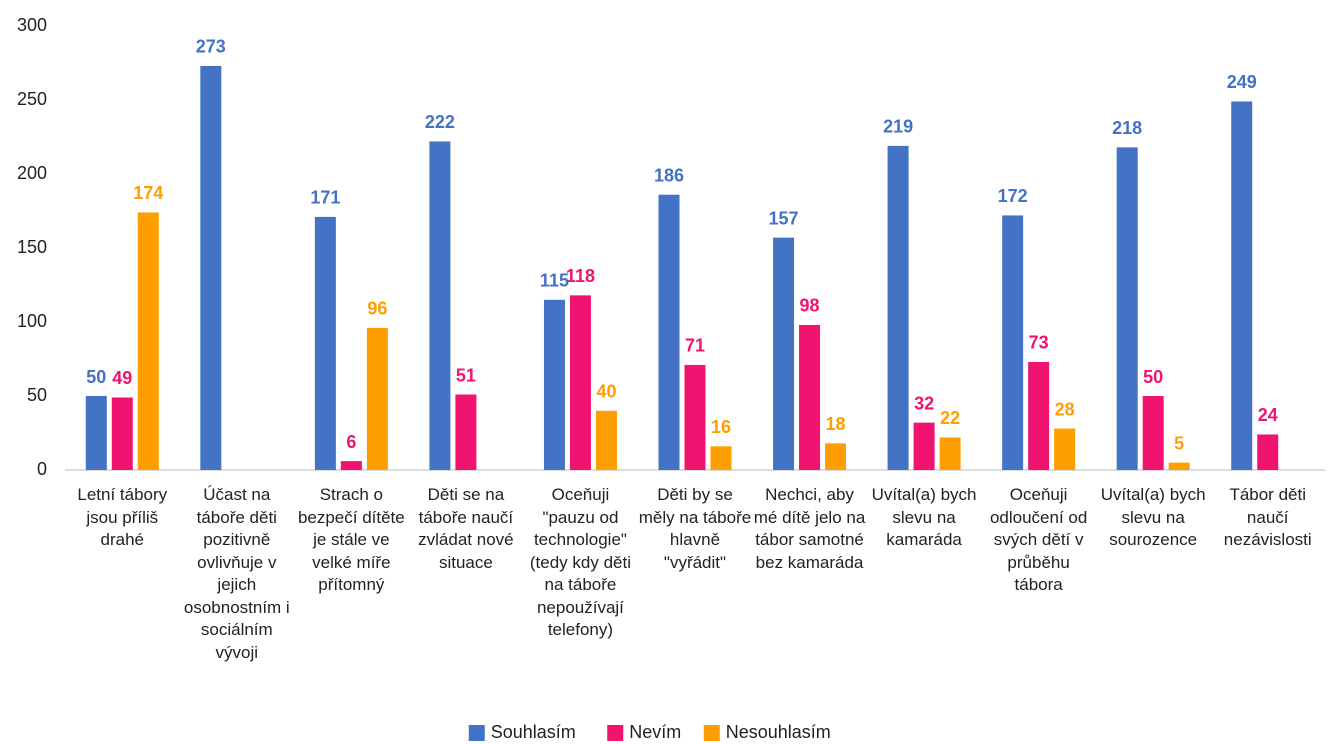 This screenshot has height=744, width=1332. What do you see at coordinates (580, 276) in the screenshot?
I see `data-label: 118` at bounding box center [580, 276].